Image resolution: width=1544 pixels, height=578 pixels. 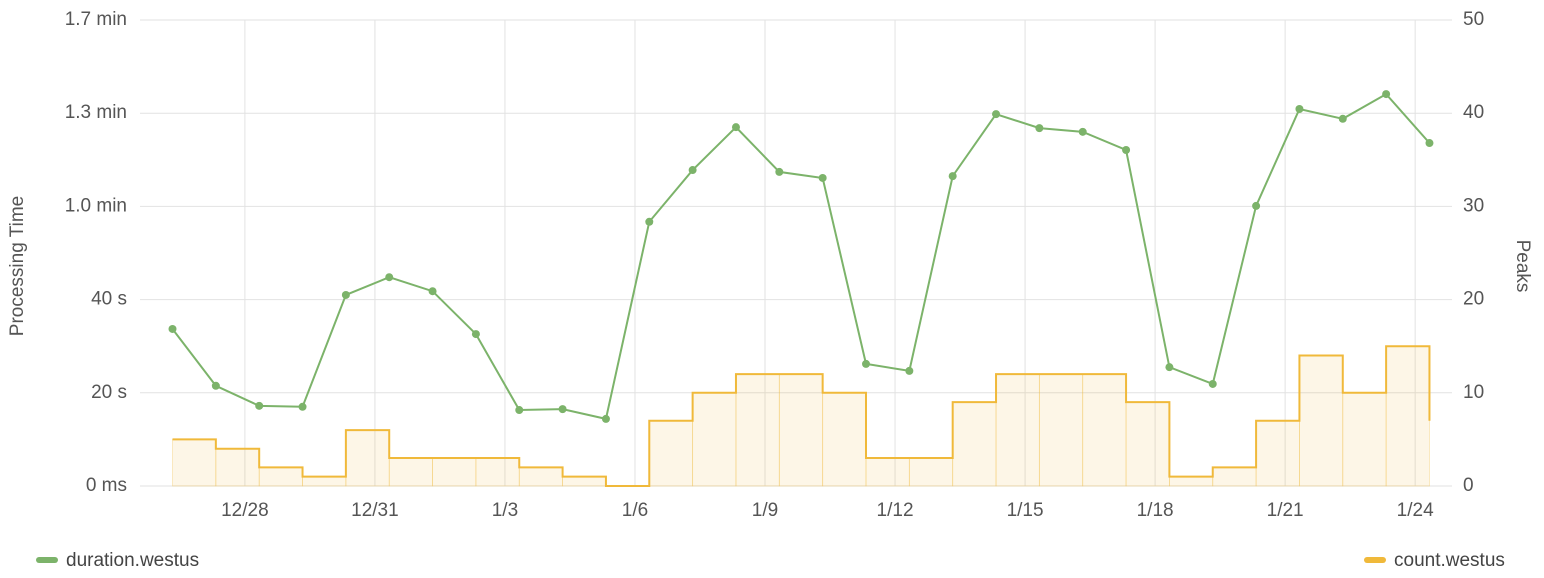 I want to click on y2-tick-label: 30, so click(x=1473, y=205).